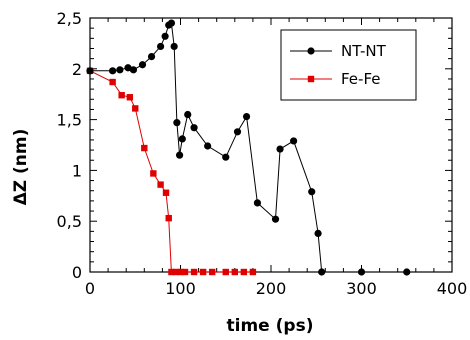 This screenshot has width=470, height=340. I want to click on x-axis-title: time (ps), so click(270, 326).